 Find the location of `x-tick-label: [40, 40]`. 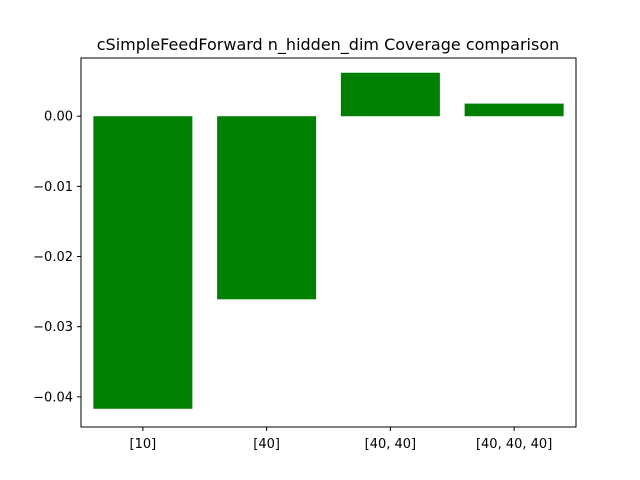

x-tick-label: [40, 40] is located at coordinates (391, 444).